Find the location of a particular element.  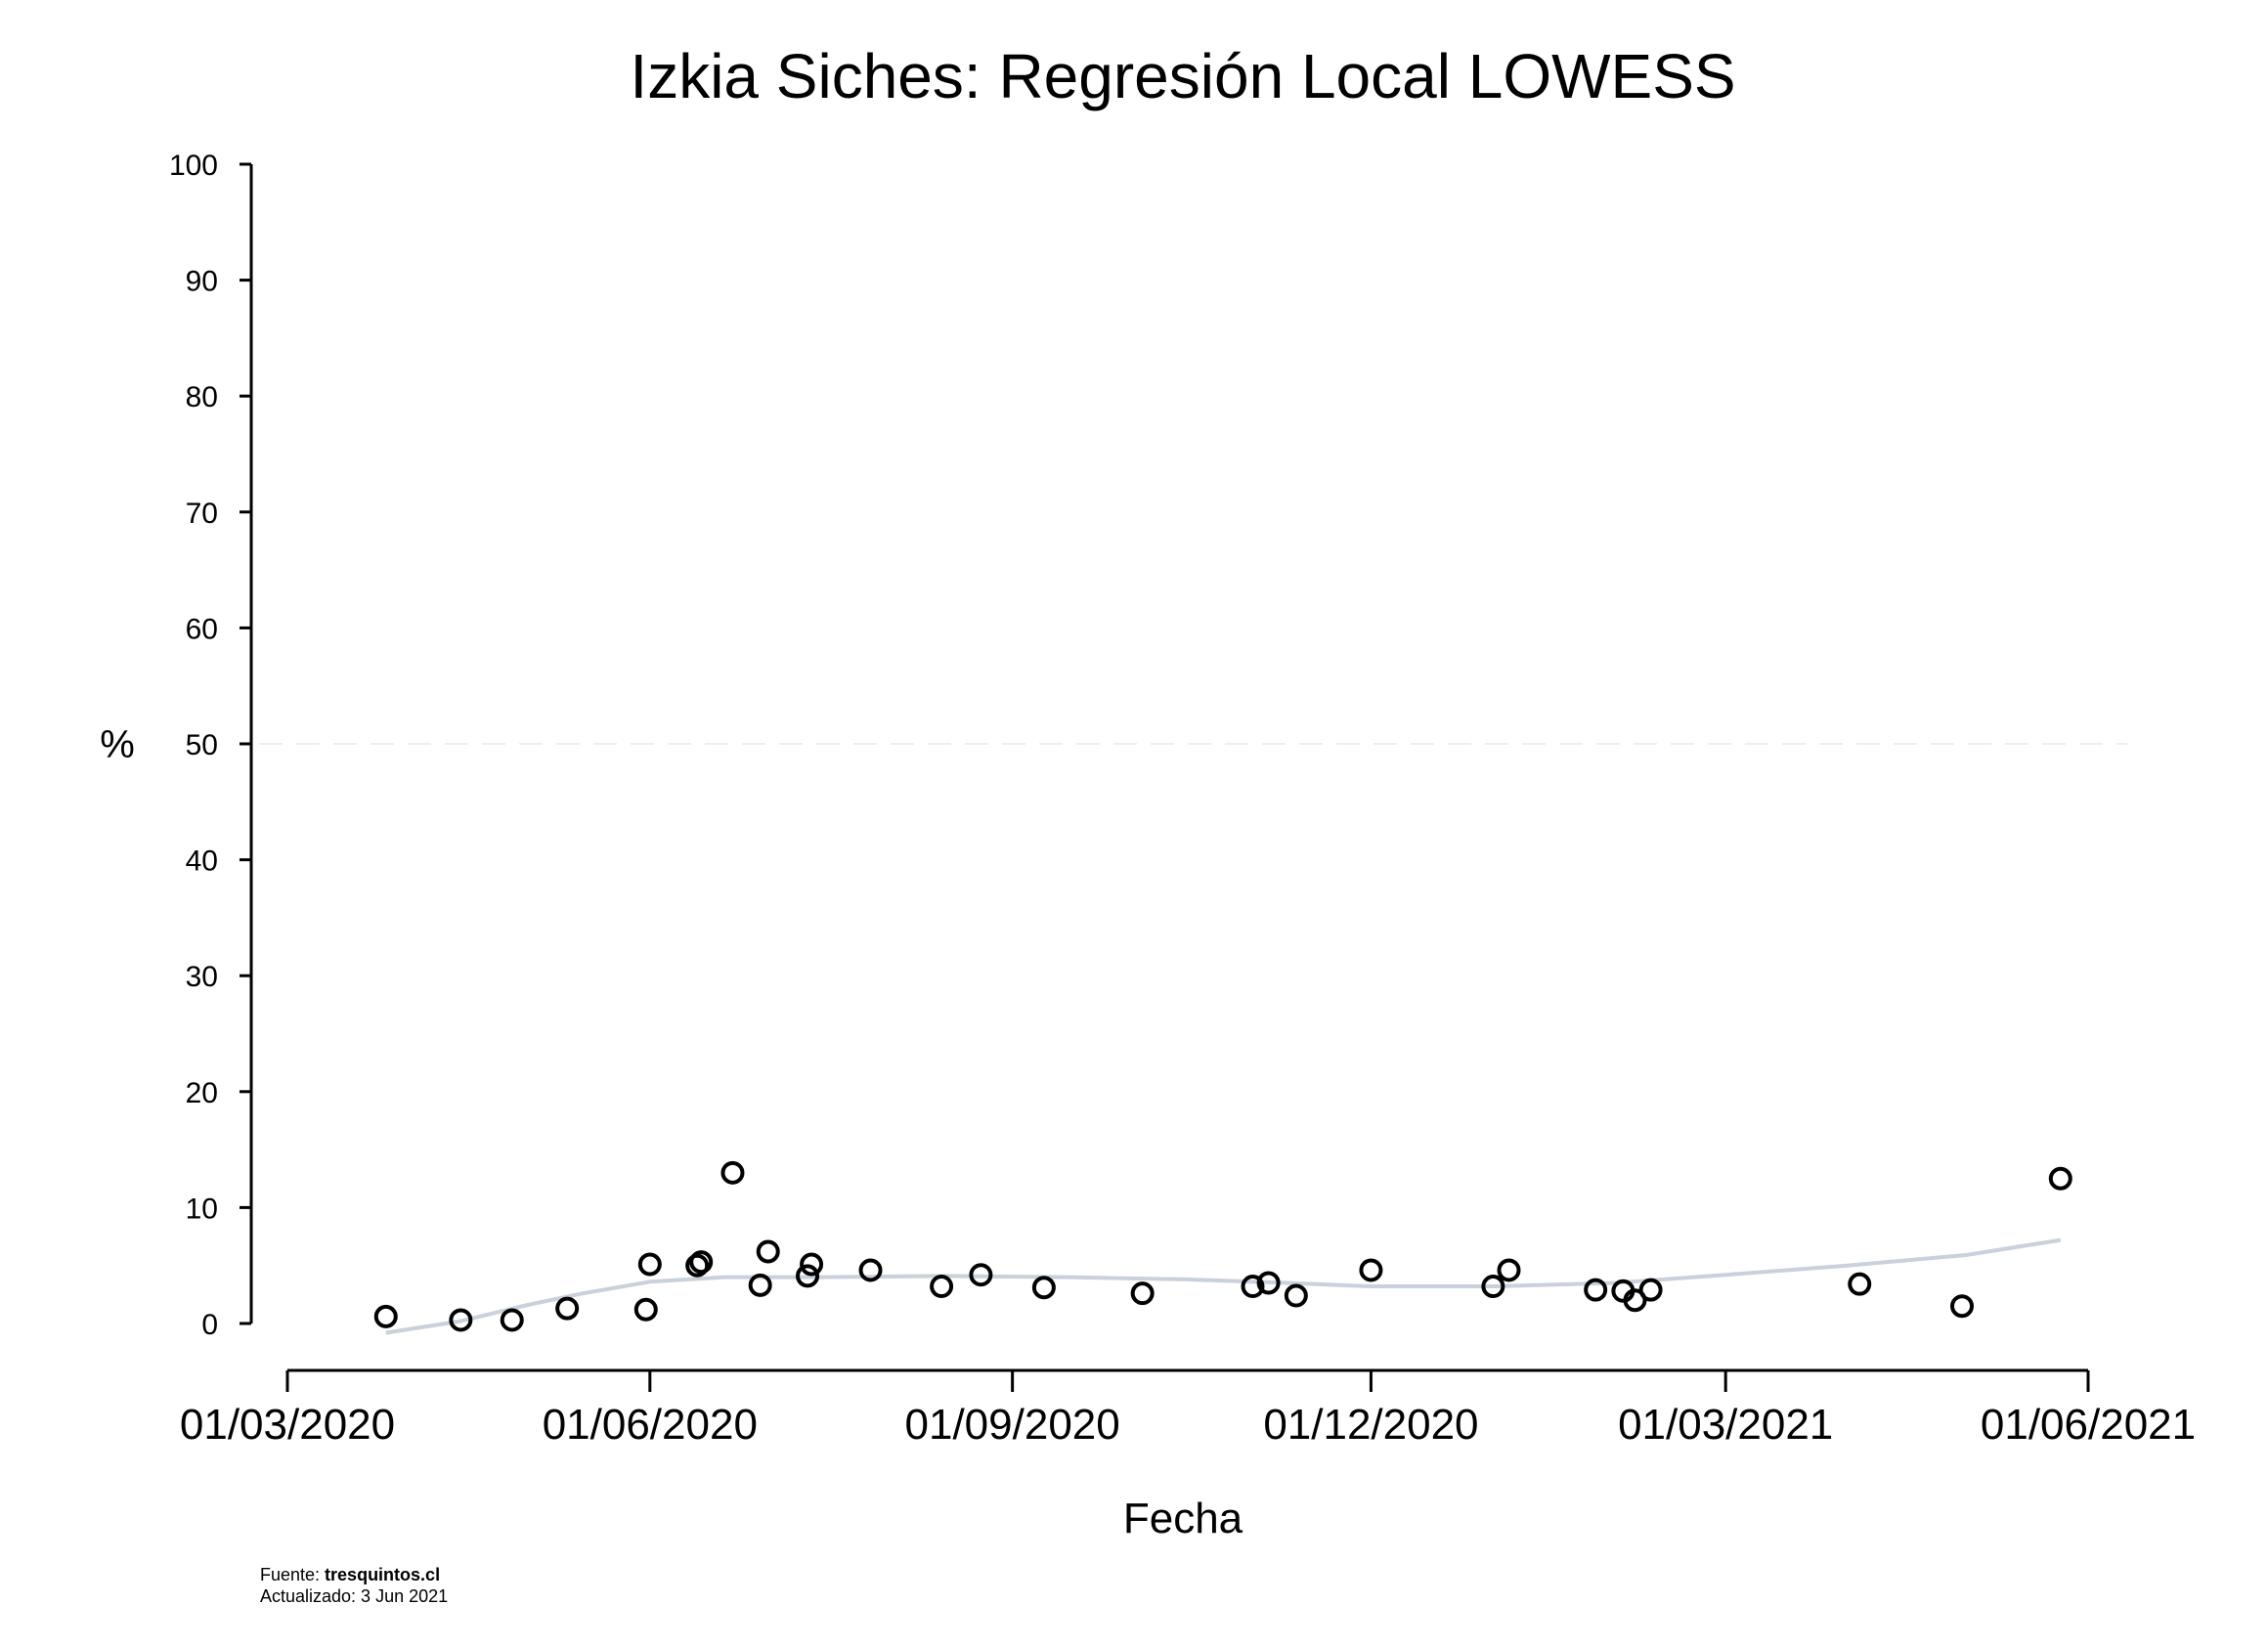

lowess-curve is located at coordinates (1223, 1286).